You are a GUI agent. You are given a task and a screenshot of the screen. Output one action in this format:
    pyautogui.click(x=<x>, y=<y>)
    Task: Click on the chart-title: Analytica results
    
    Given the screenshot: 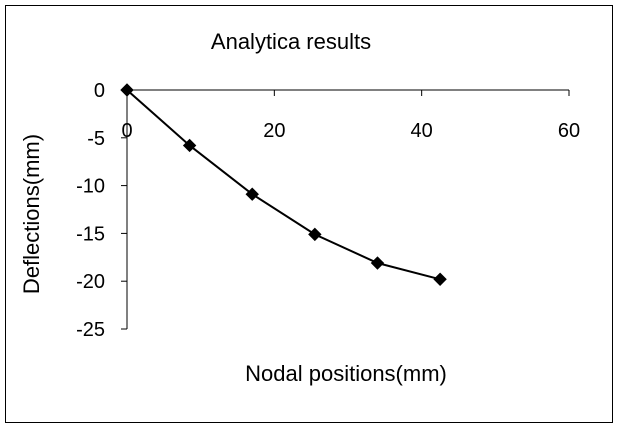 What is the action you would take?
    pyautogui.click(x=291, y=41)
    